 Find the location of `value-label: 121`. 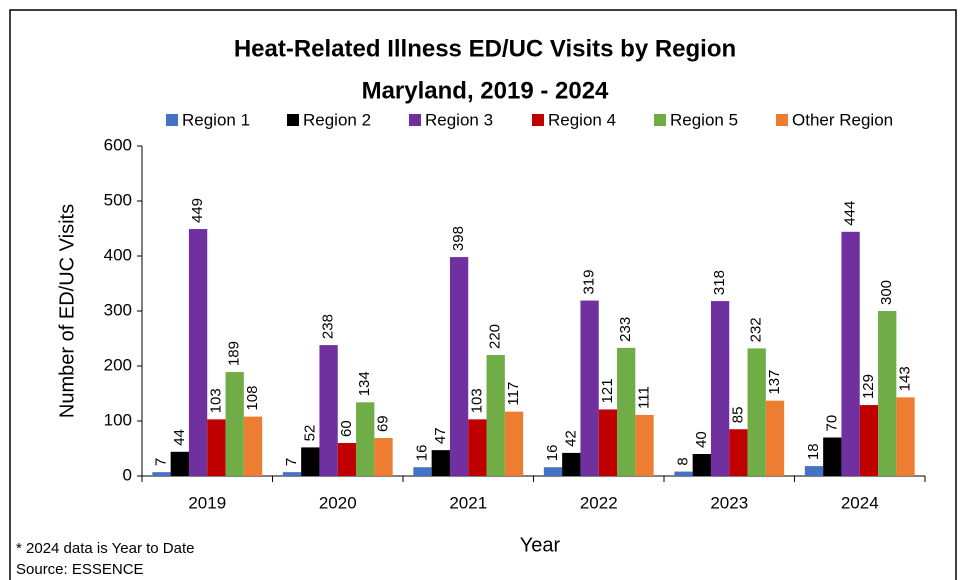

value-label: 121 is located at coordinates (607, 390).